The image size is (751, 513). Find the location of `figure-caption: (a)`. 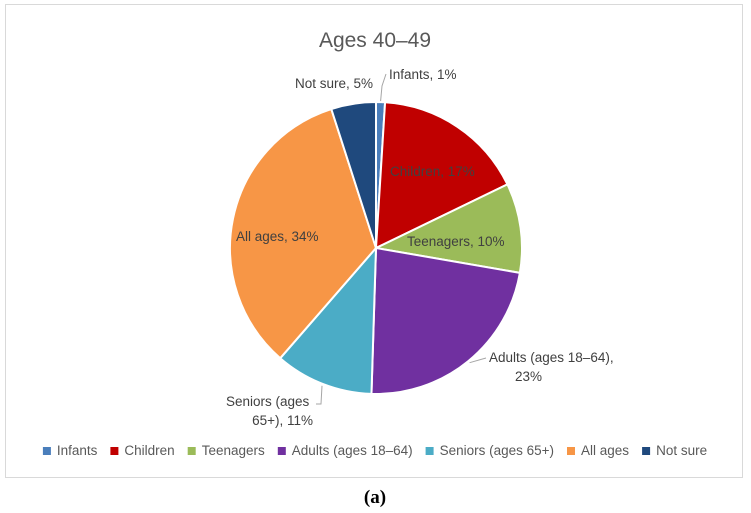

figure-caption: (a) is located at coordinates (375, 497).